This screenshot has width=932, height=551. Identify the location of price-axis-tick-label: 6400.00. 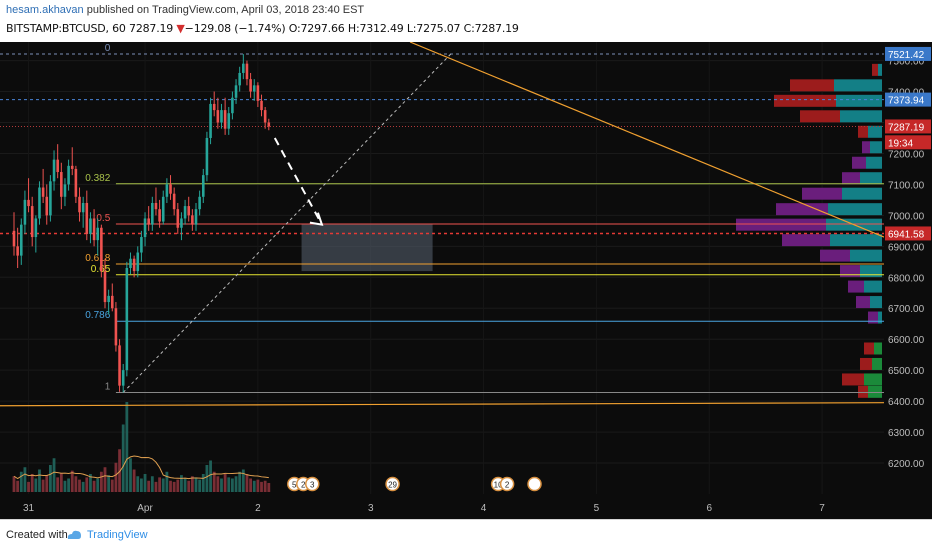
(906, 402).